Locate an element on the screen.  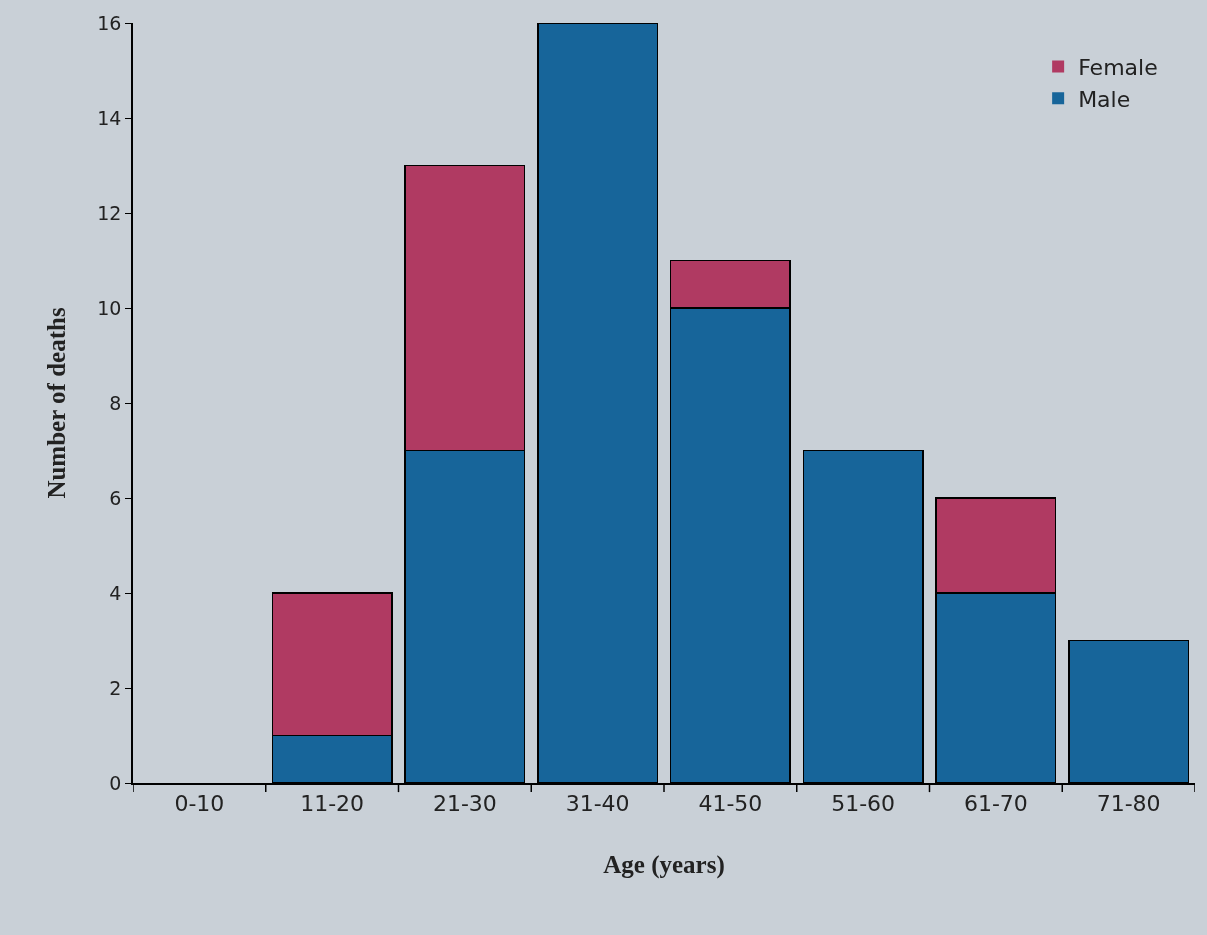
y-tick-label: 12 is located at coordinates (109, 212).